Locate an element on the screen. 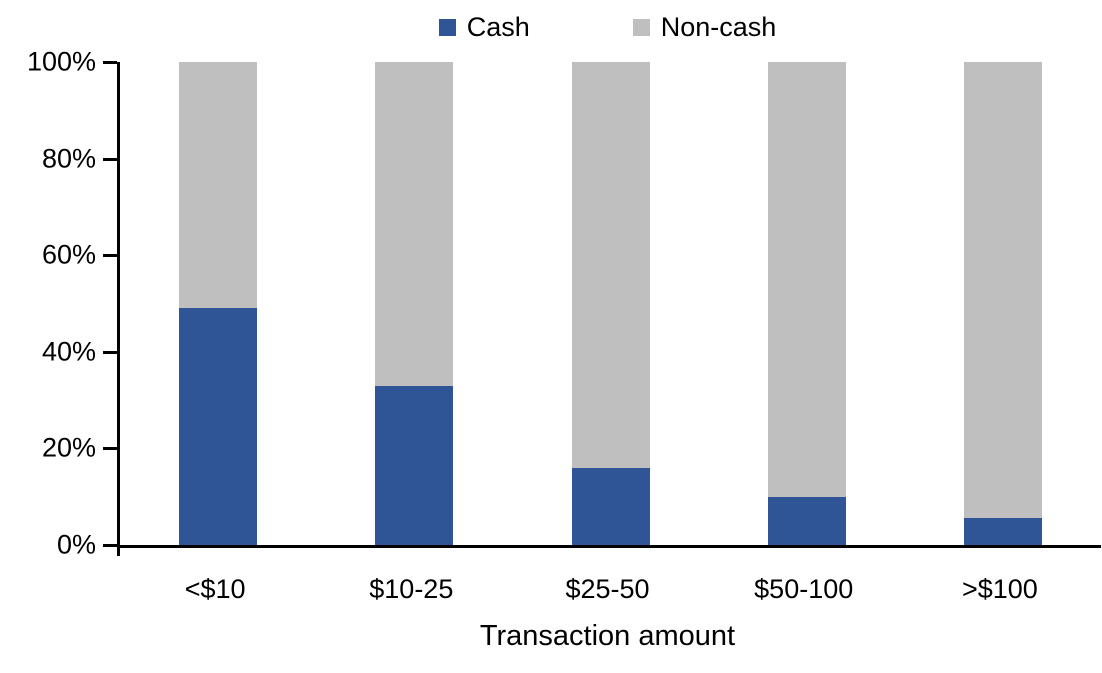 This screenshot has height=673, width=1102. x-tick-label: >$100 is located at coordinates (999, 589).